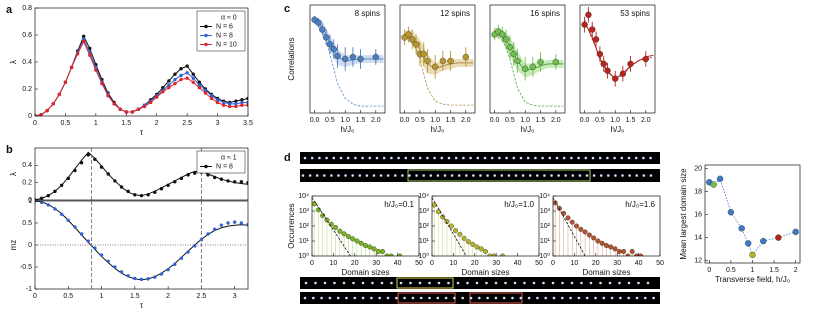  Describe the element at coordinates (545, 13) in the screenshot. I see `annotation: 16 spins` at that location.